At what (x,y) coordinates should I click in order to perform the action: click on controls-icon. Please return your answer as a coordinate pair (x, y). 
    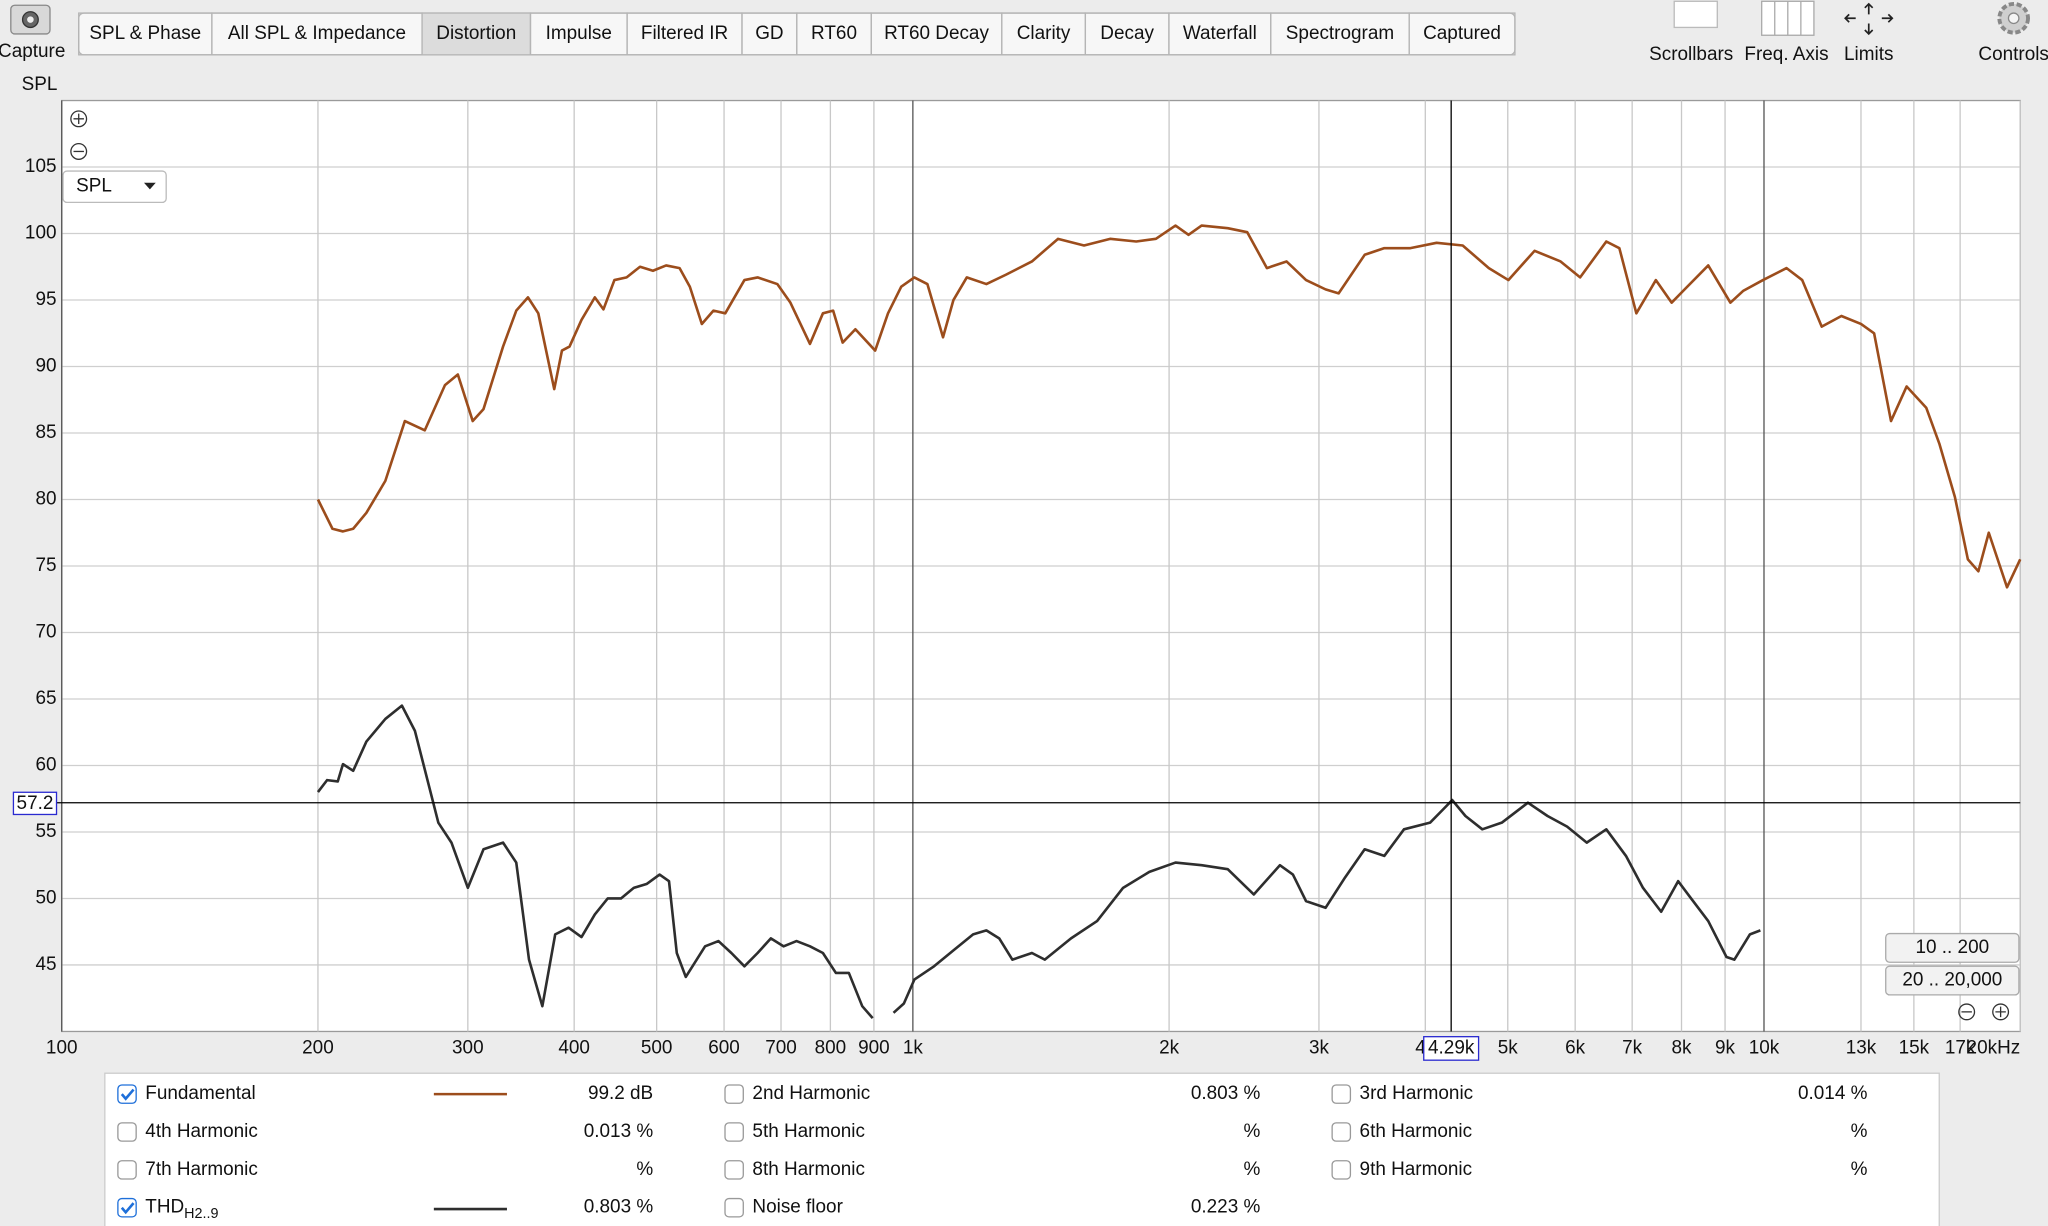
    Looking at the image, I should click on (2013, 18).